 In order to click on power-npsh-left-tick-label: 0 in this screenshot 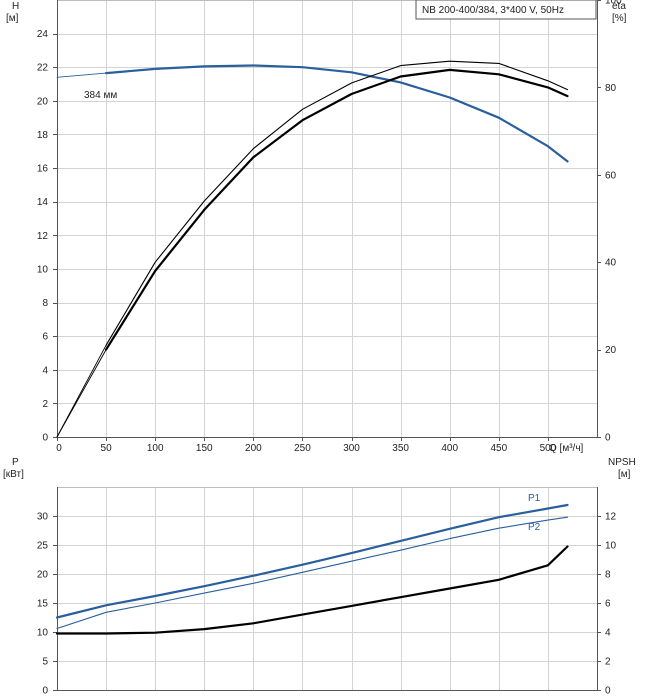, I will do `click(45, 691)`.